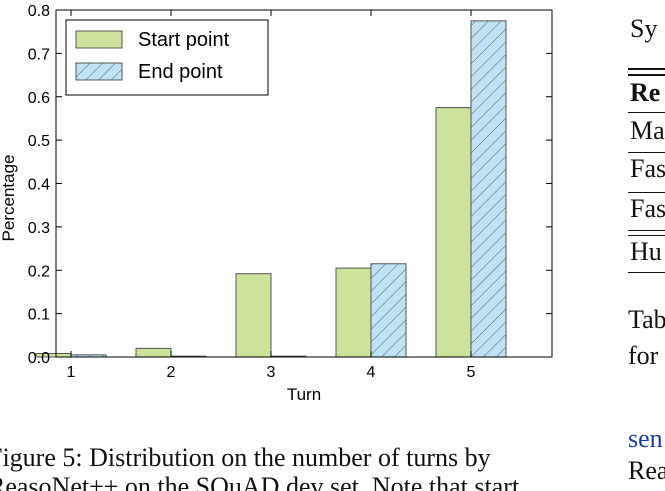  What do you see at coordinates (642, 150) in the screenshot?
I see `side-table: Sy Re Ma Fas Fas Hu` at bounding box center [642, 150].